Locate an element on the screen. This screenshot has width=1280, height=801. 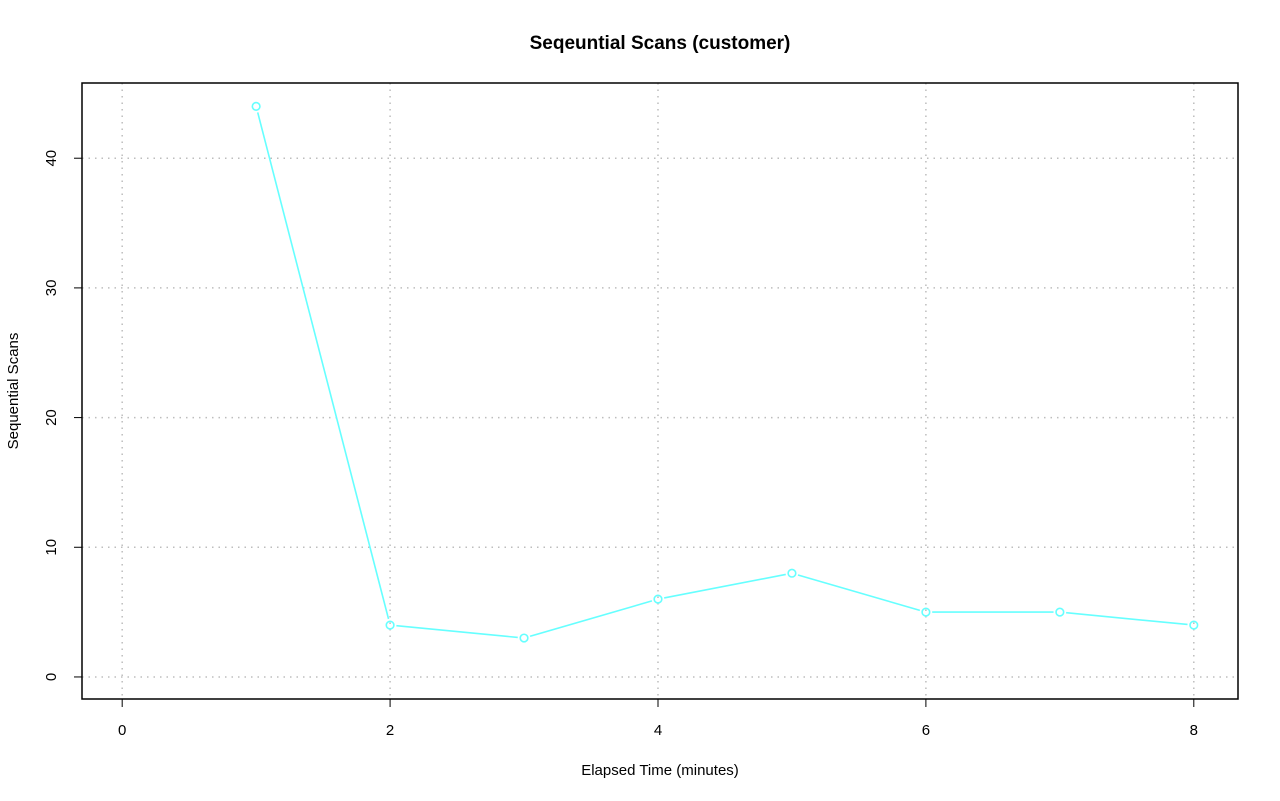
x-tick-label: 0 is located at coordinates (122, 730).